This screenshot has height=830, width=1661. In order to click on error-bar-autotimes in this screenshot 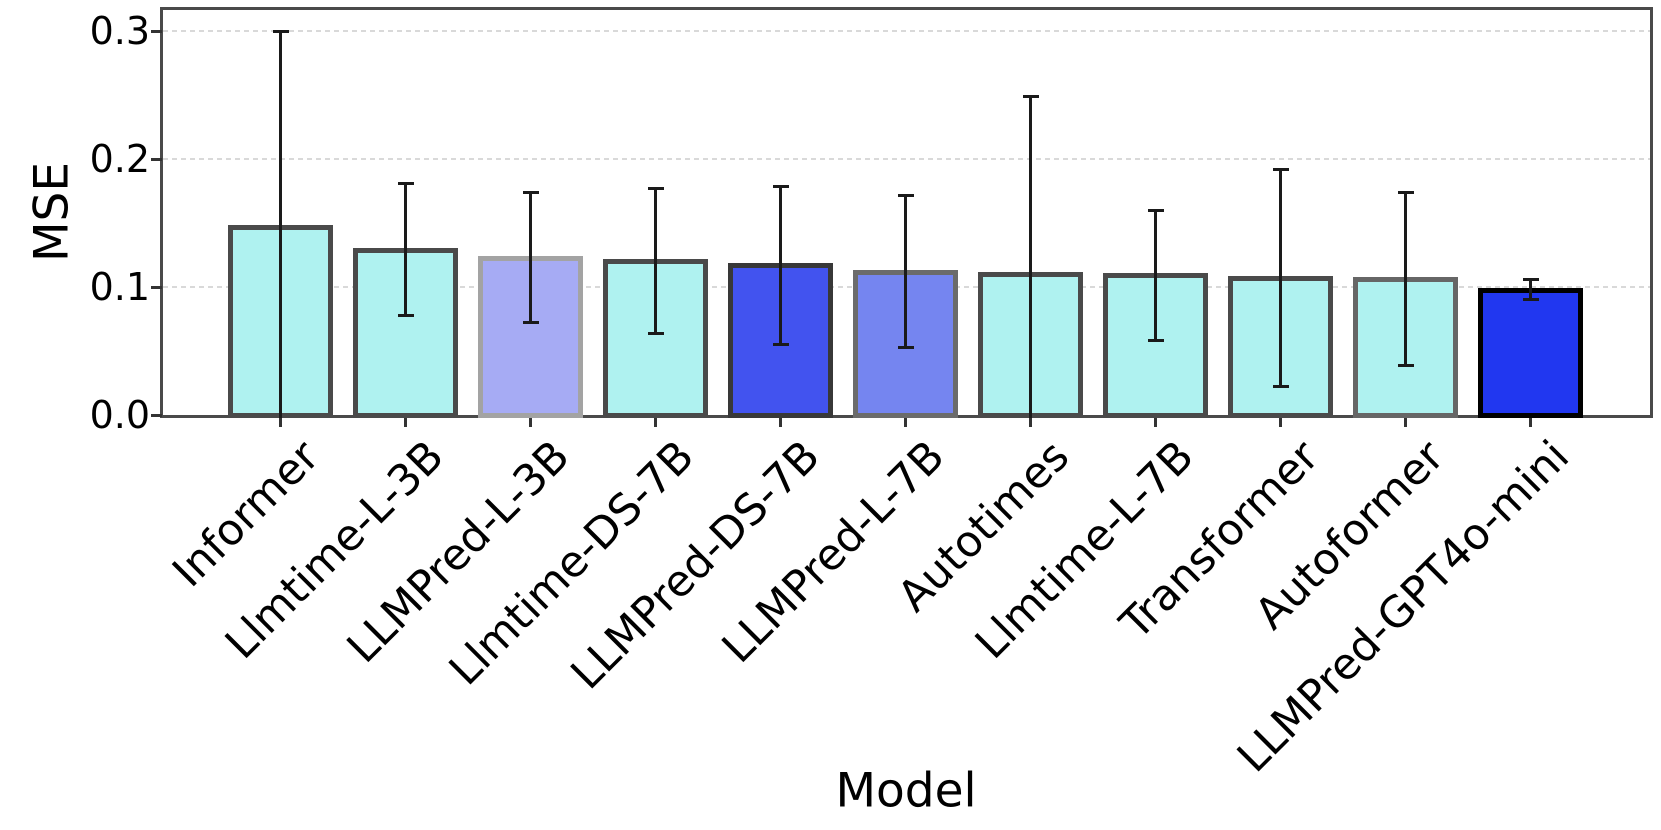, I will do `click(1030, 257)`.